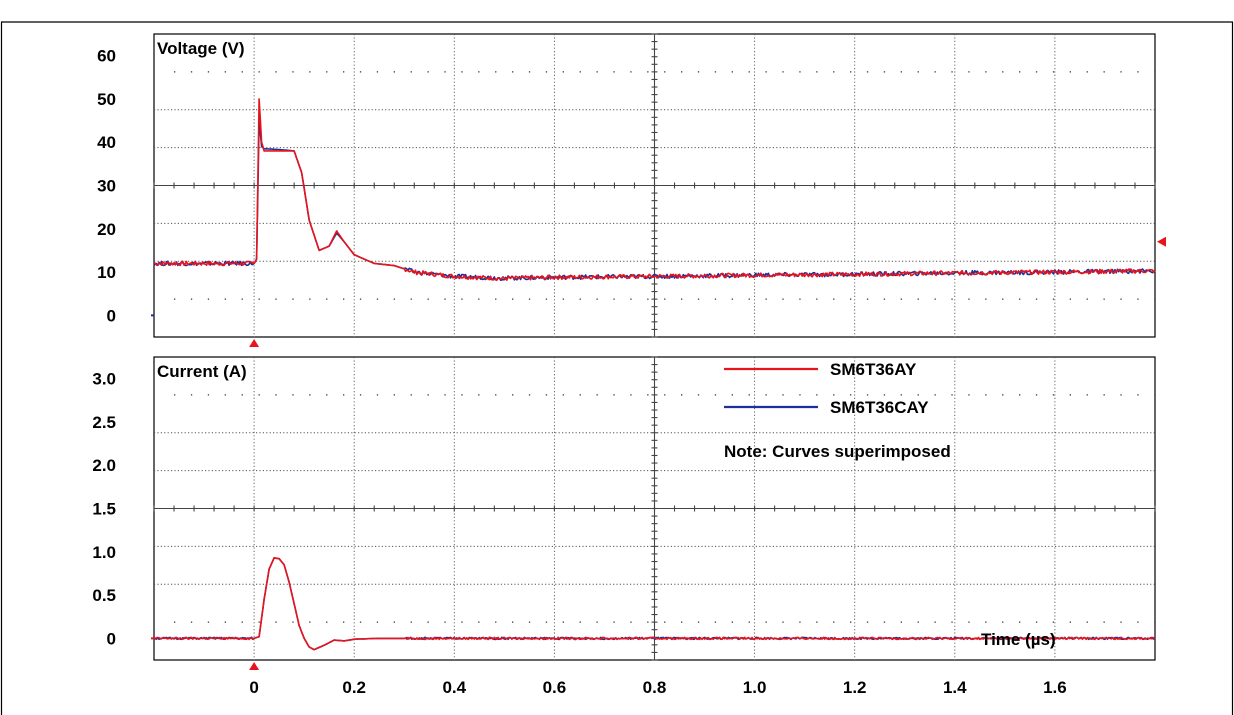  What do you see at coordinates (955, 687) in the screenshot?
I see `x-tick-label: 1.4` at bounding box center [955, 687].